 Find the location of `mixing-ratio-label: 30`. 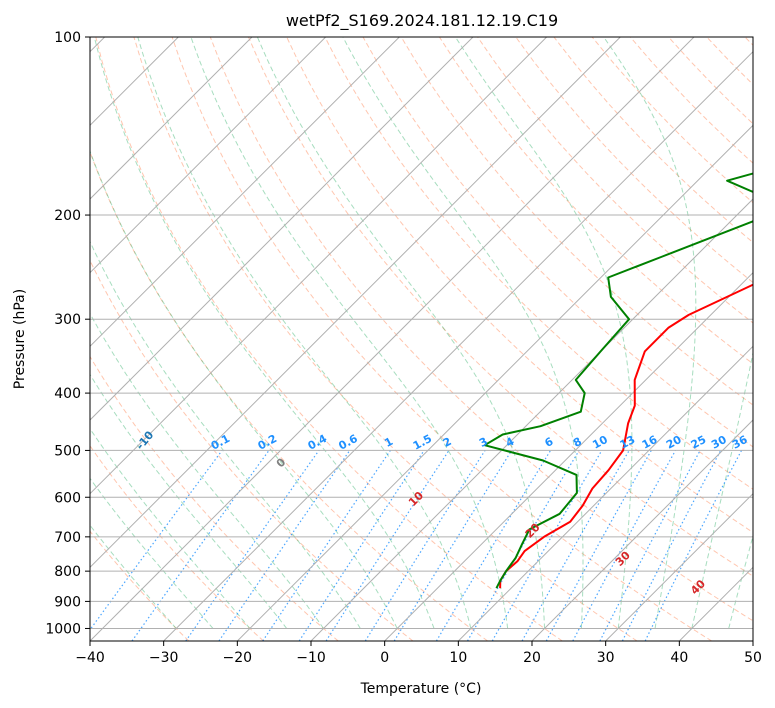

mixing-ratio-label: 30 is located at coordinates (719, 442).